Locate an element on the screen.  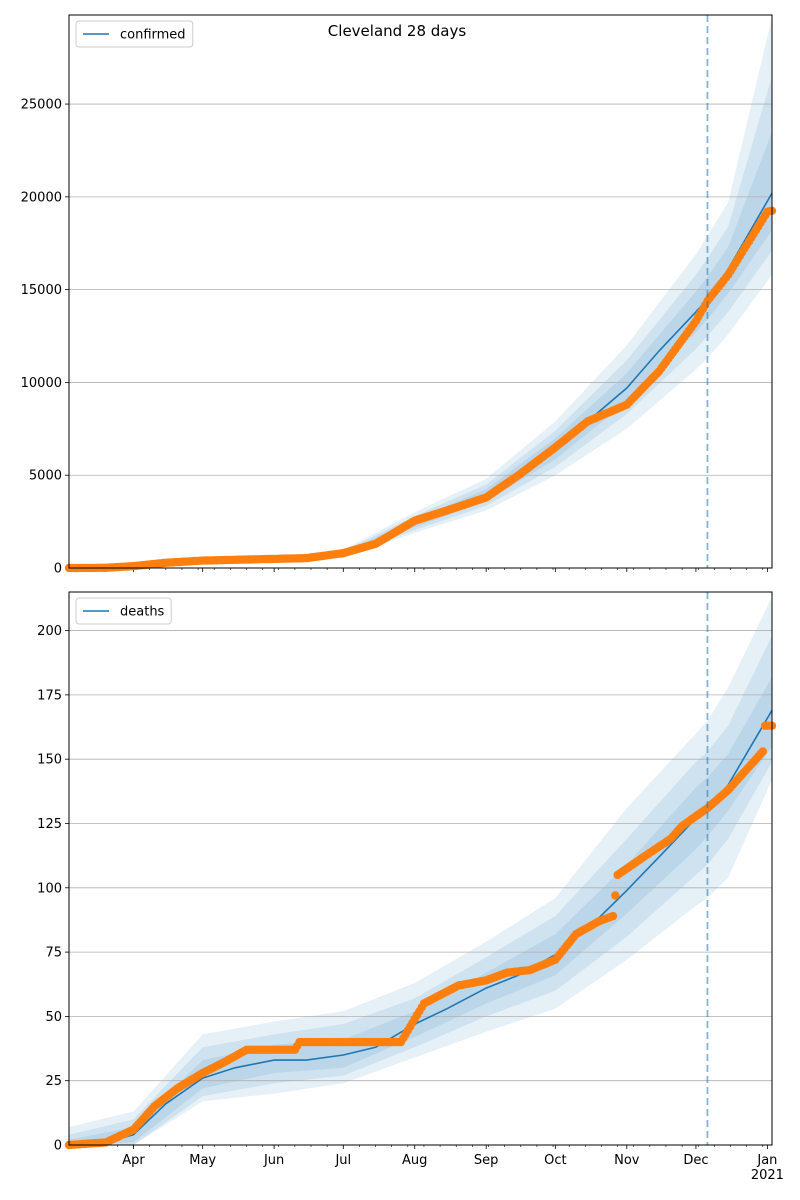
legend-label: deaths is located at coordinates (142, 612).